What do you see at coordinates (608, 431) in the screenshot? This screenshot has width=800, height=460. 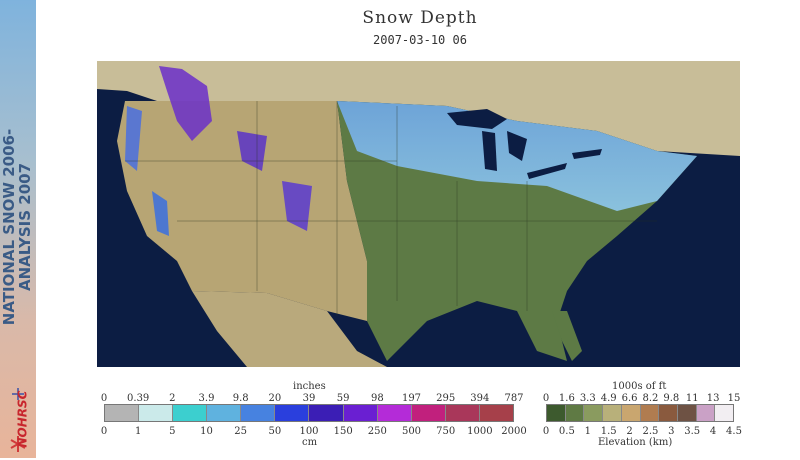 I see `km-tick-3: 1.5` at bounding box center [608, 431].